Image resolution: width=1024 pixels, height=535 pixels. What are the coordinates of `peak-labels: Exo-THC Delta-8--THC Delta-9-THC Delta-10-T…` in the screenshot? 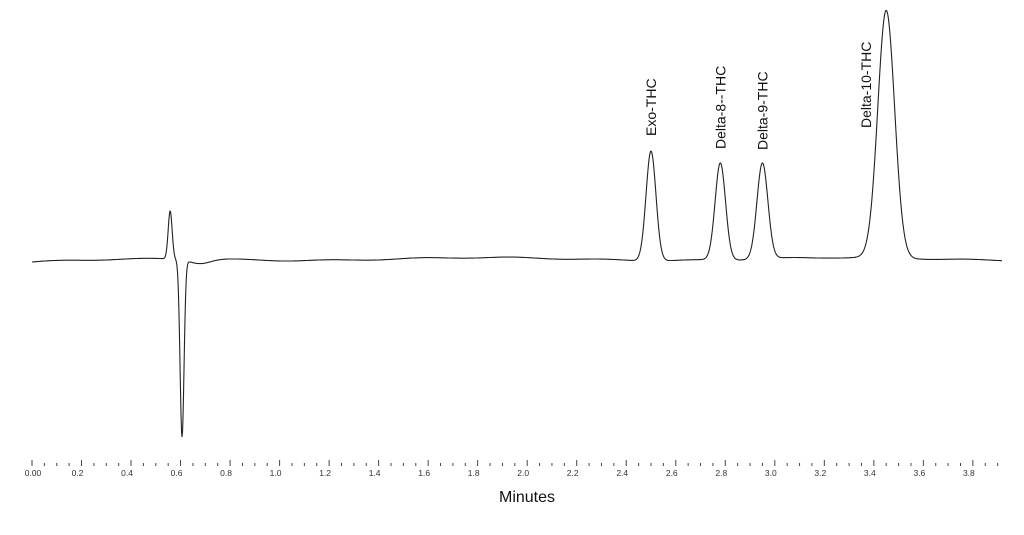 It's located at (758, 96).